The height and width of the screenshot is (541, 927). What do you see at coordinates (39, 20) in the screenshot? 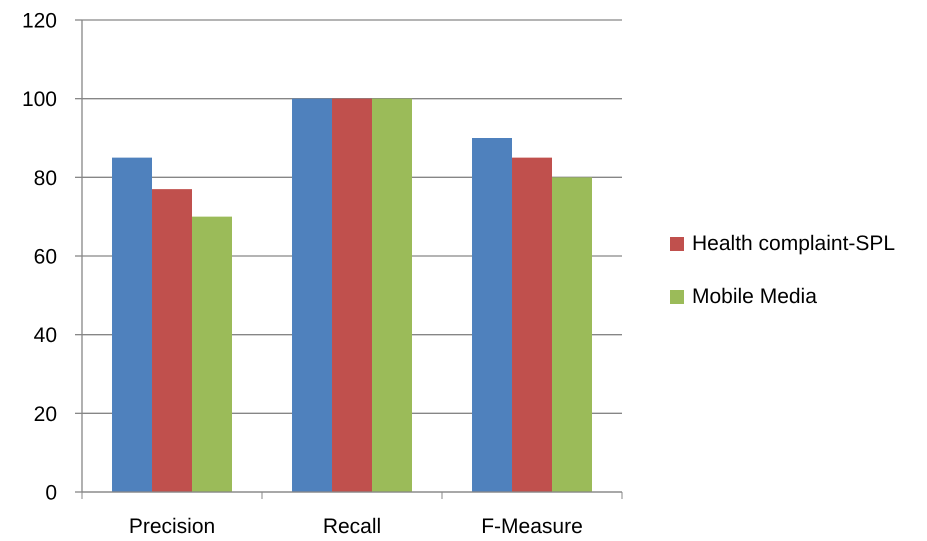
I see `y-tick-label: 120` at bounding box center [39, 20].